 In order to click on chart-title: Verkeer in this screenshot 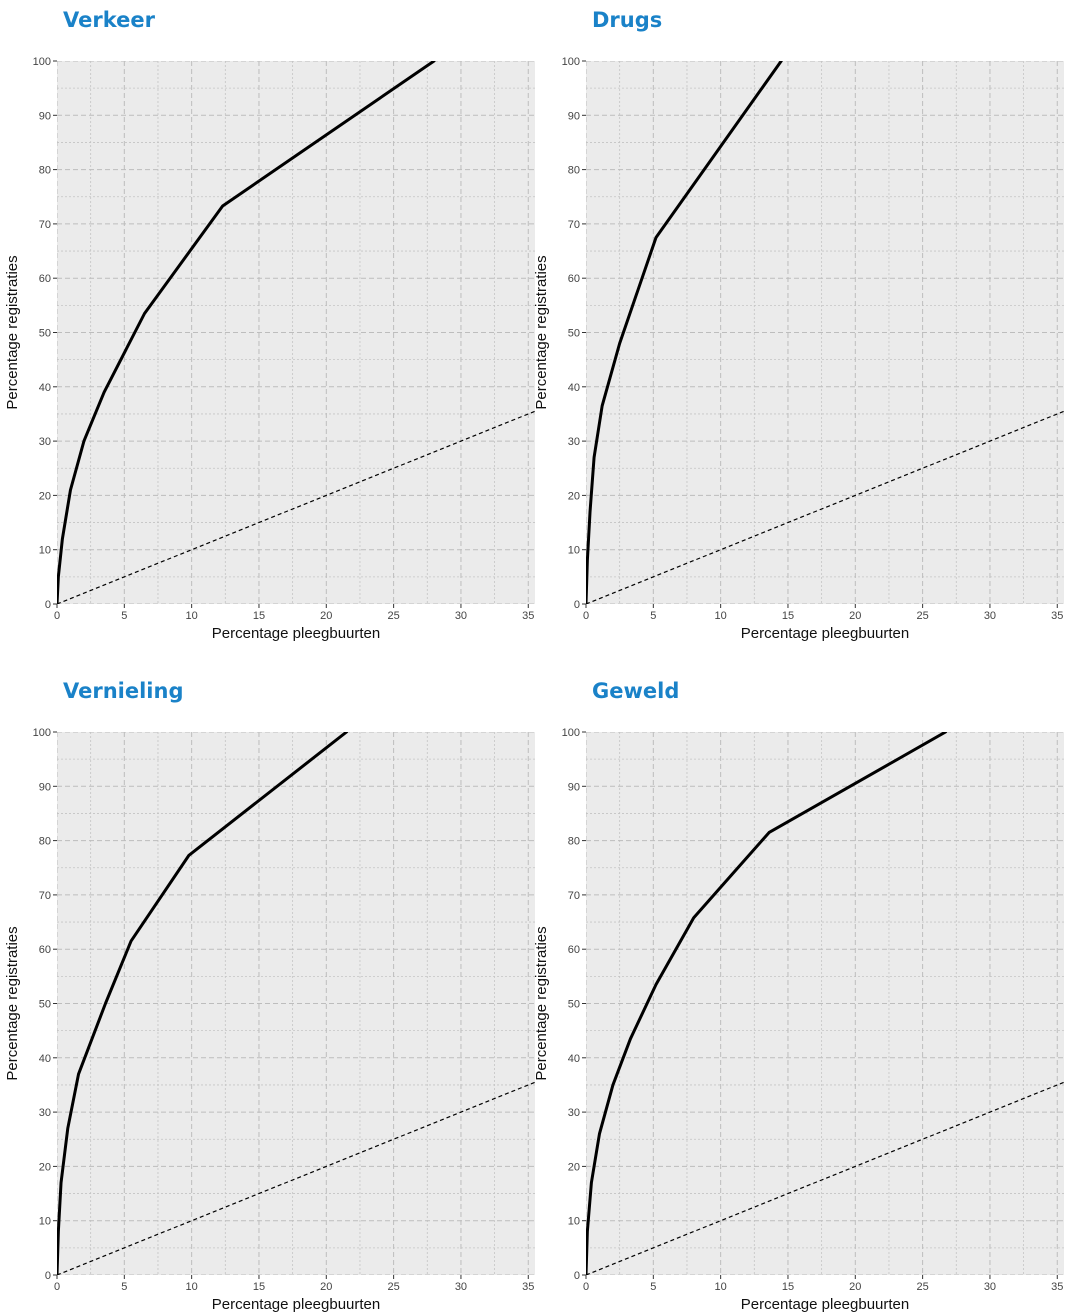, I will do `click(109, 20)`.